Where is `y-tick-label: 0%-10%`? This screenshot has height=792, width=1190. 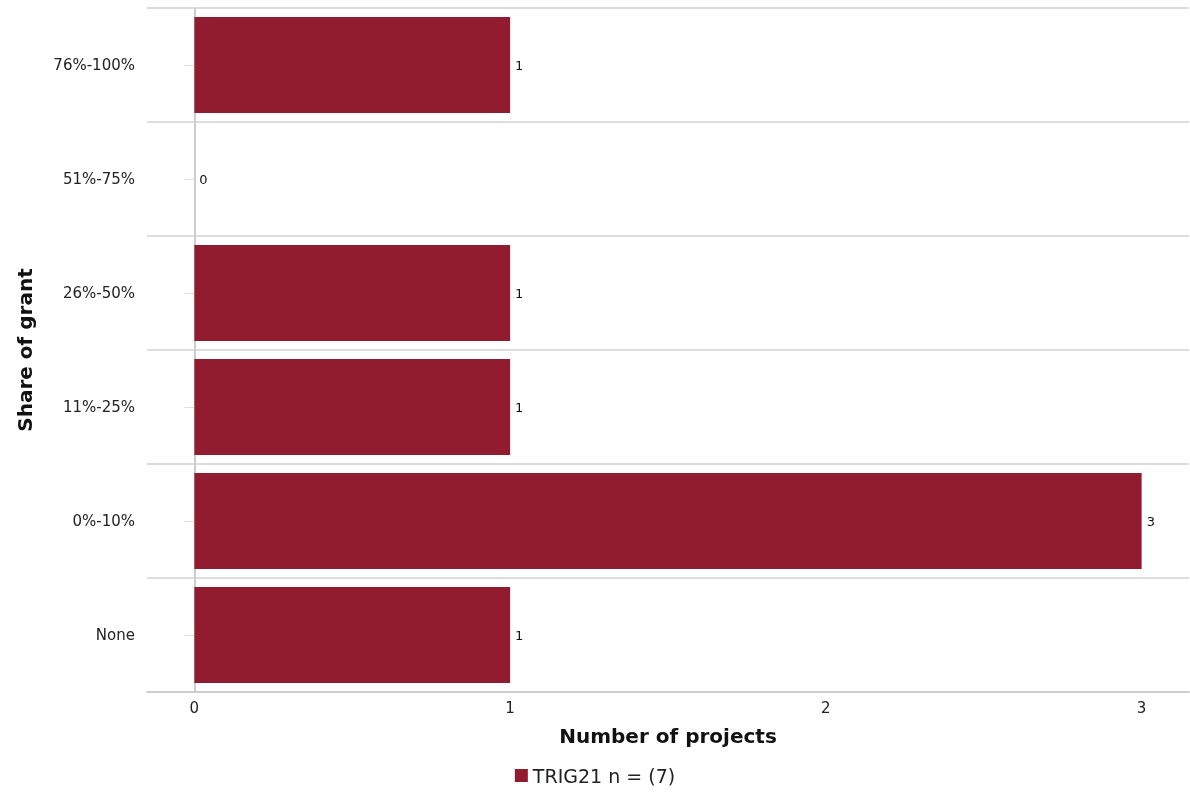
y-tick-label: 0%-10% is located at coordinates (103, 521).